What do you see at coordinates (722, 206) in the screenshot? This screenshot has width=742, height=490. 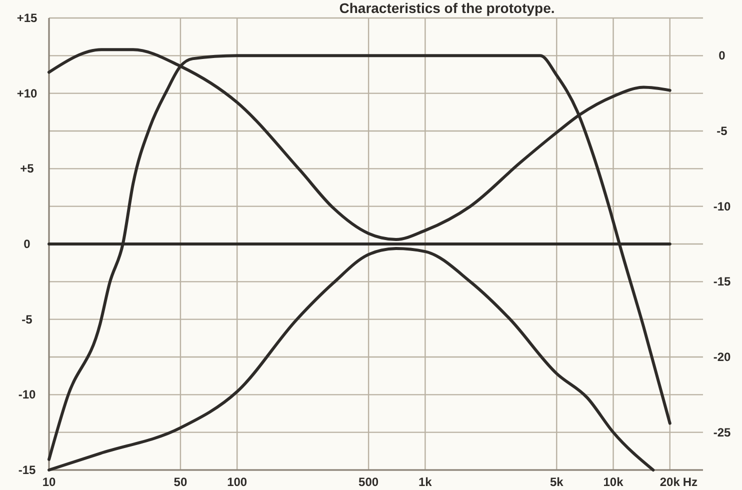 I see `y2-tick-label: -10` at bounding box center [722, 206].